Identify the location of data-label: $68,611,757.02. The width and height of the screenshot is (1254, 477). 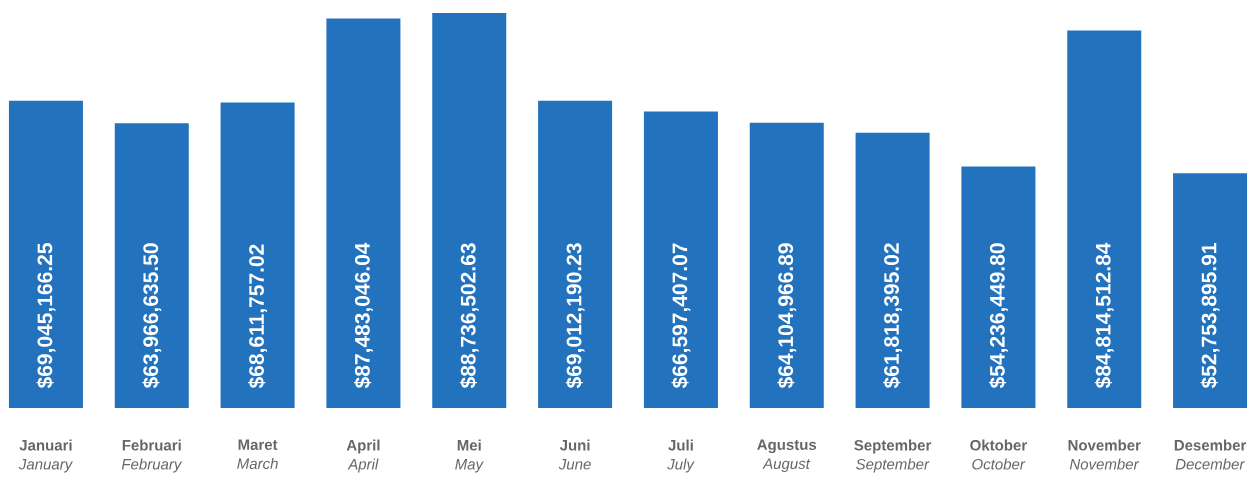
(258, 316).